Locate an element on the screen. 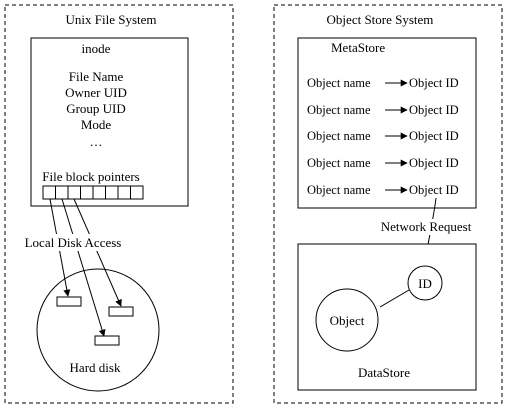  inode-field-owner-uid: Owner UID is located at coordinates (96, 92).